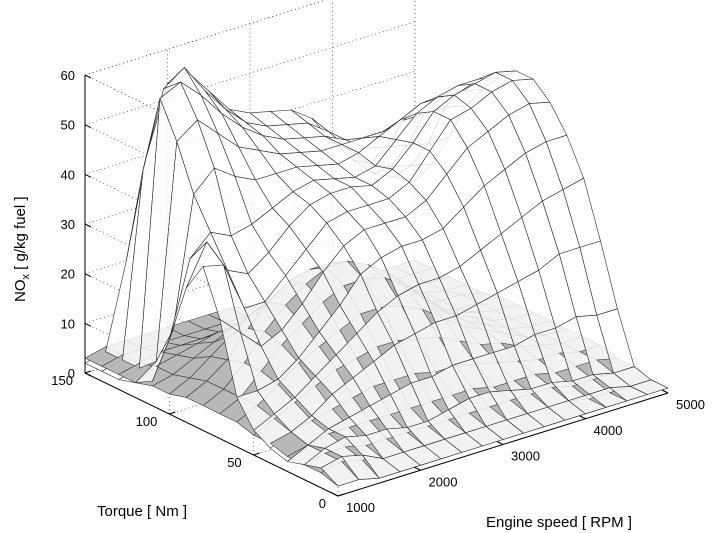 The width and height of the screenshot is (720, 533). I want to click on y-tick-label: 50, so click(234, 462).